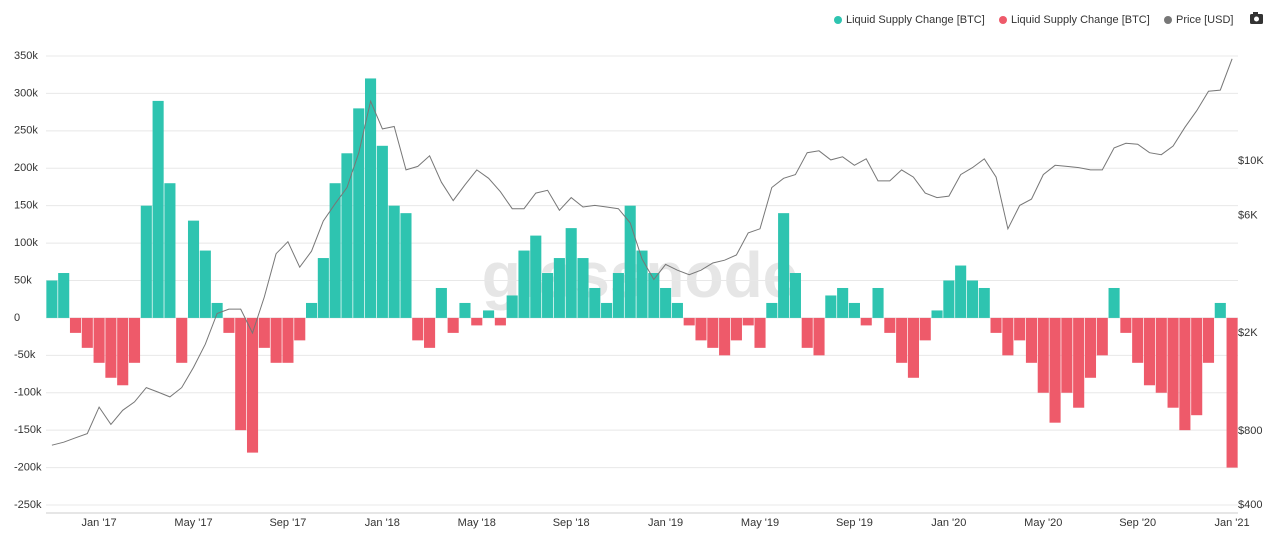 The image size is (1280, 550). What do you see at coordinates (1248, 215) in the screenshot?
I see `y2-tick-label: $6K` at bounding box center [1248, 215].